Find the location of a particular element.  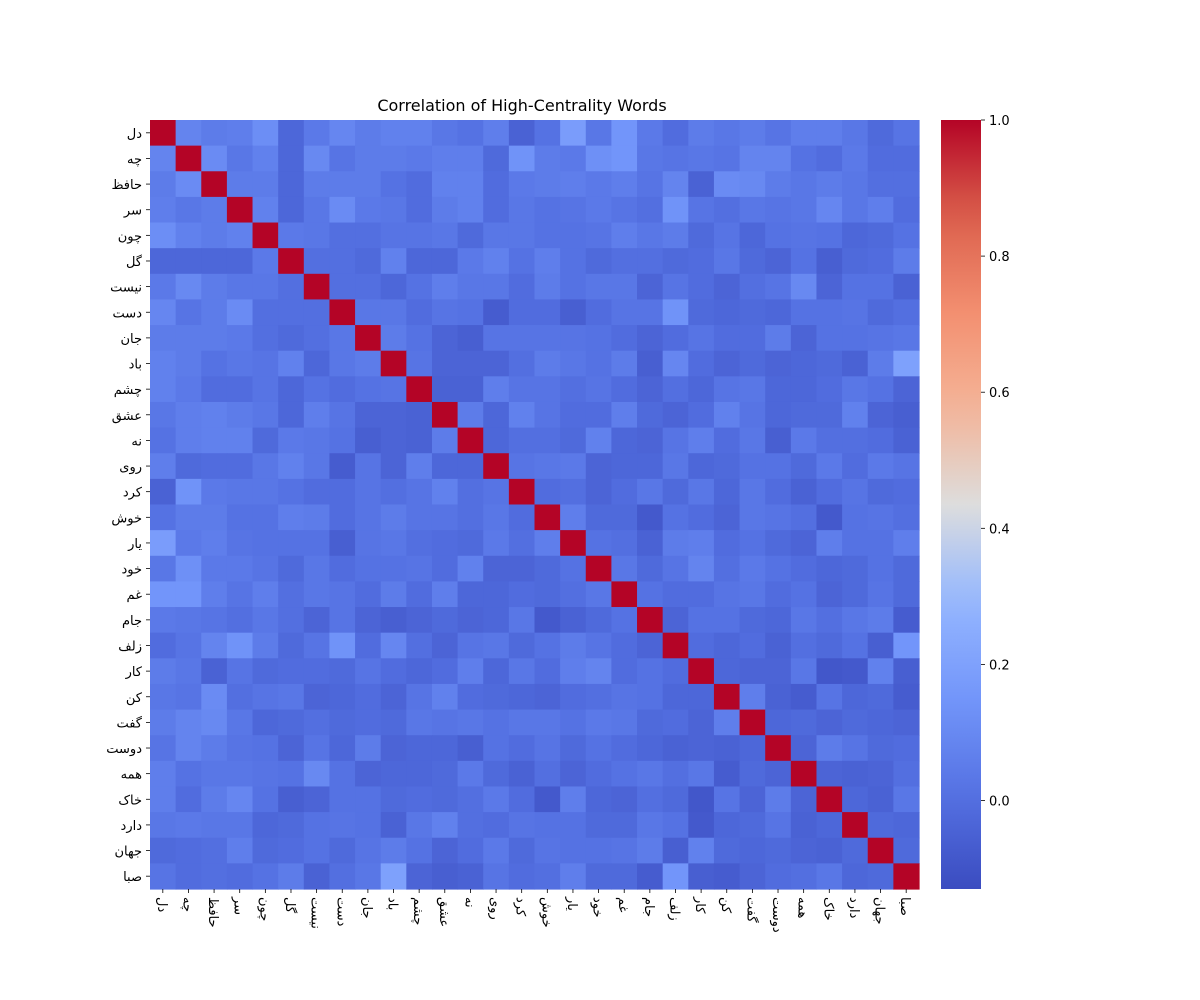

colorbar-tick-label: 0.0 is located at coordinates (999, 802).